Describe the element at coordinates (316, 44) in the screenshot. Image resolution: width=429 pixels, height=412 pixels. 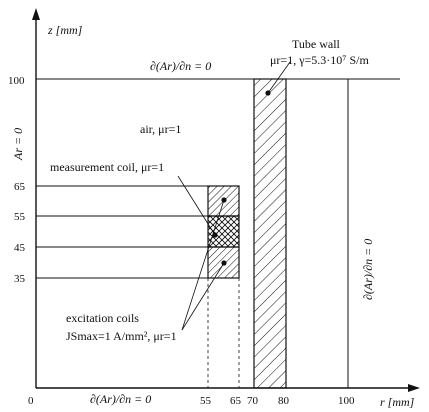
I see `tube-wall-title: Tube wall` at that location.